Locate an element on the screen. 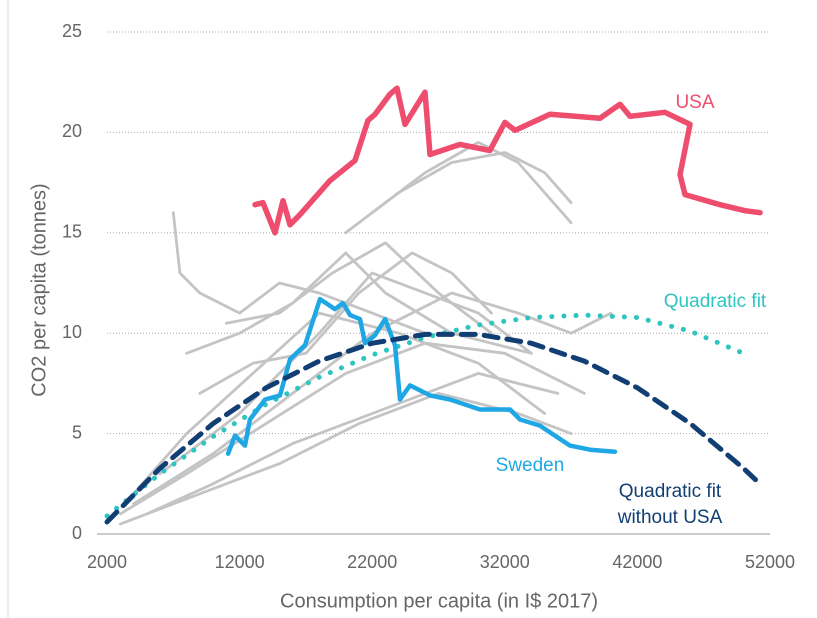 The height and width of the screenshot is (618, 817). series-line is located at coordinates (421, 376).